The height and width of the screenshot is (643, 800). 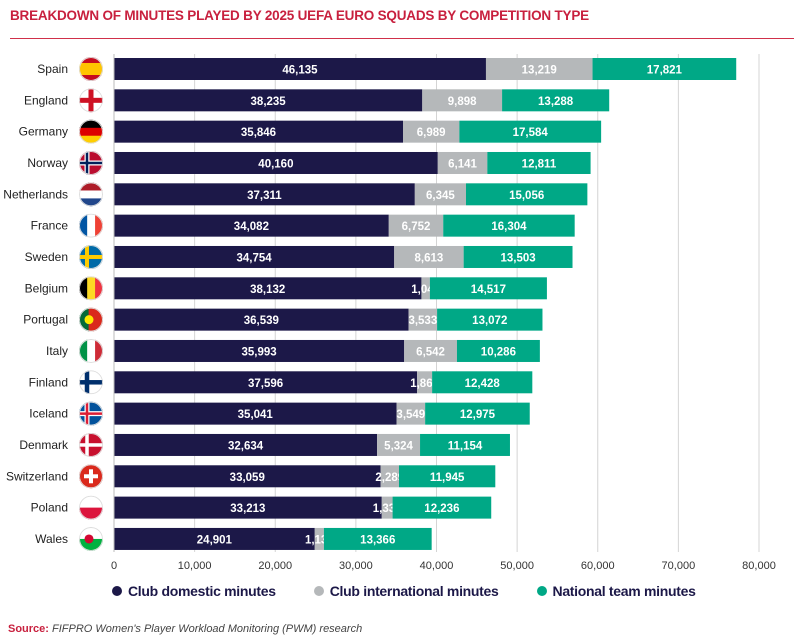 I want to click on data-label: 12,975, so click(x=478, y=415).